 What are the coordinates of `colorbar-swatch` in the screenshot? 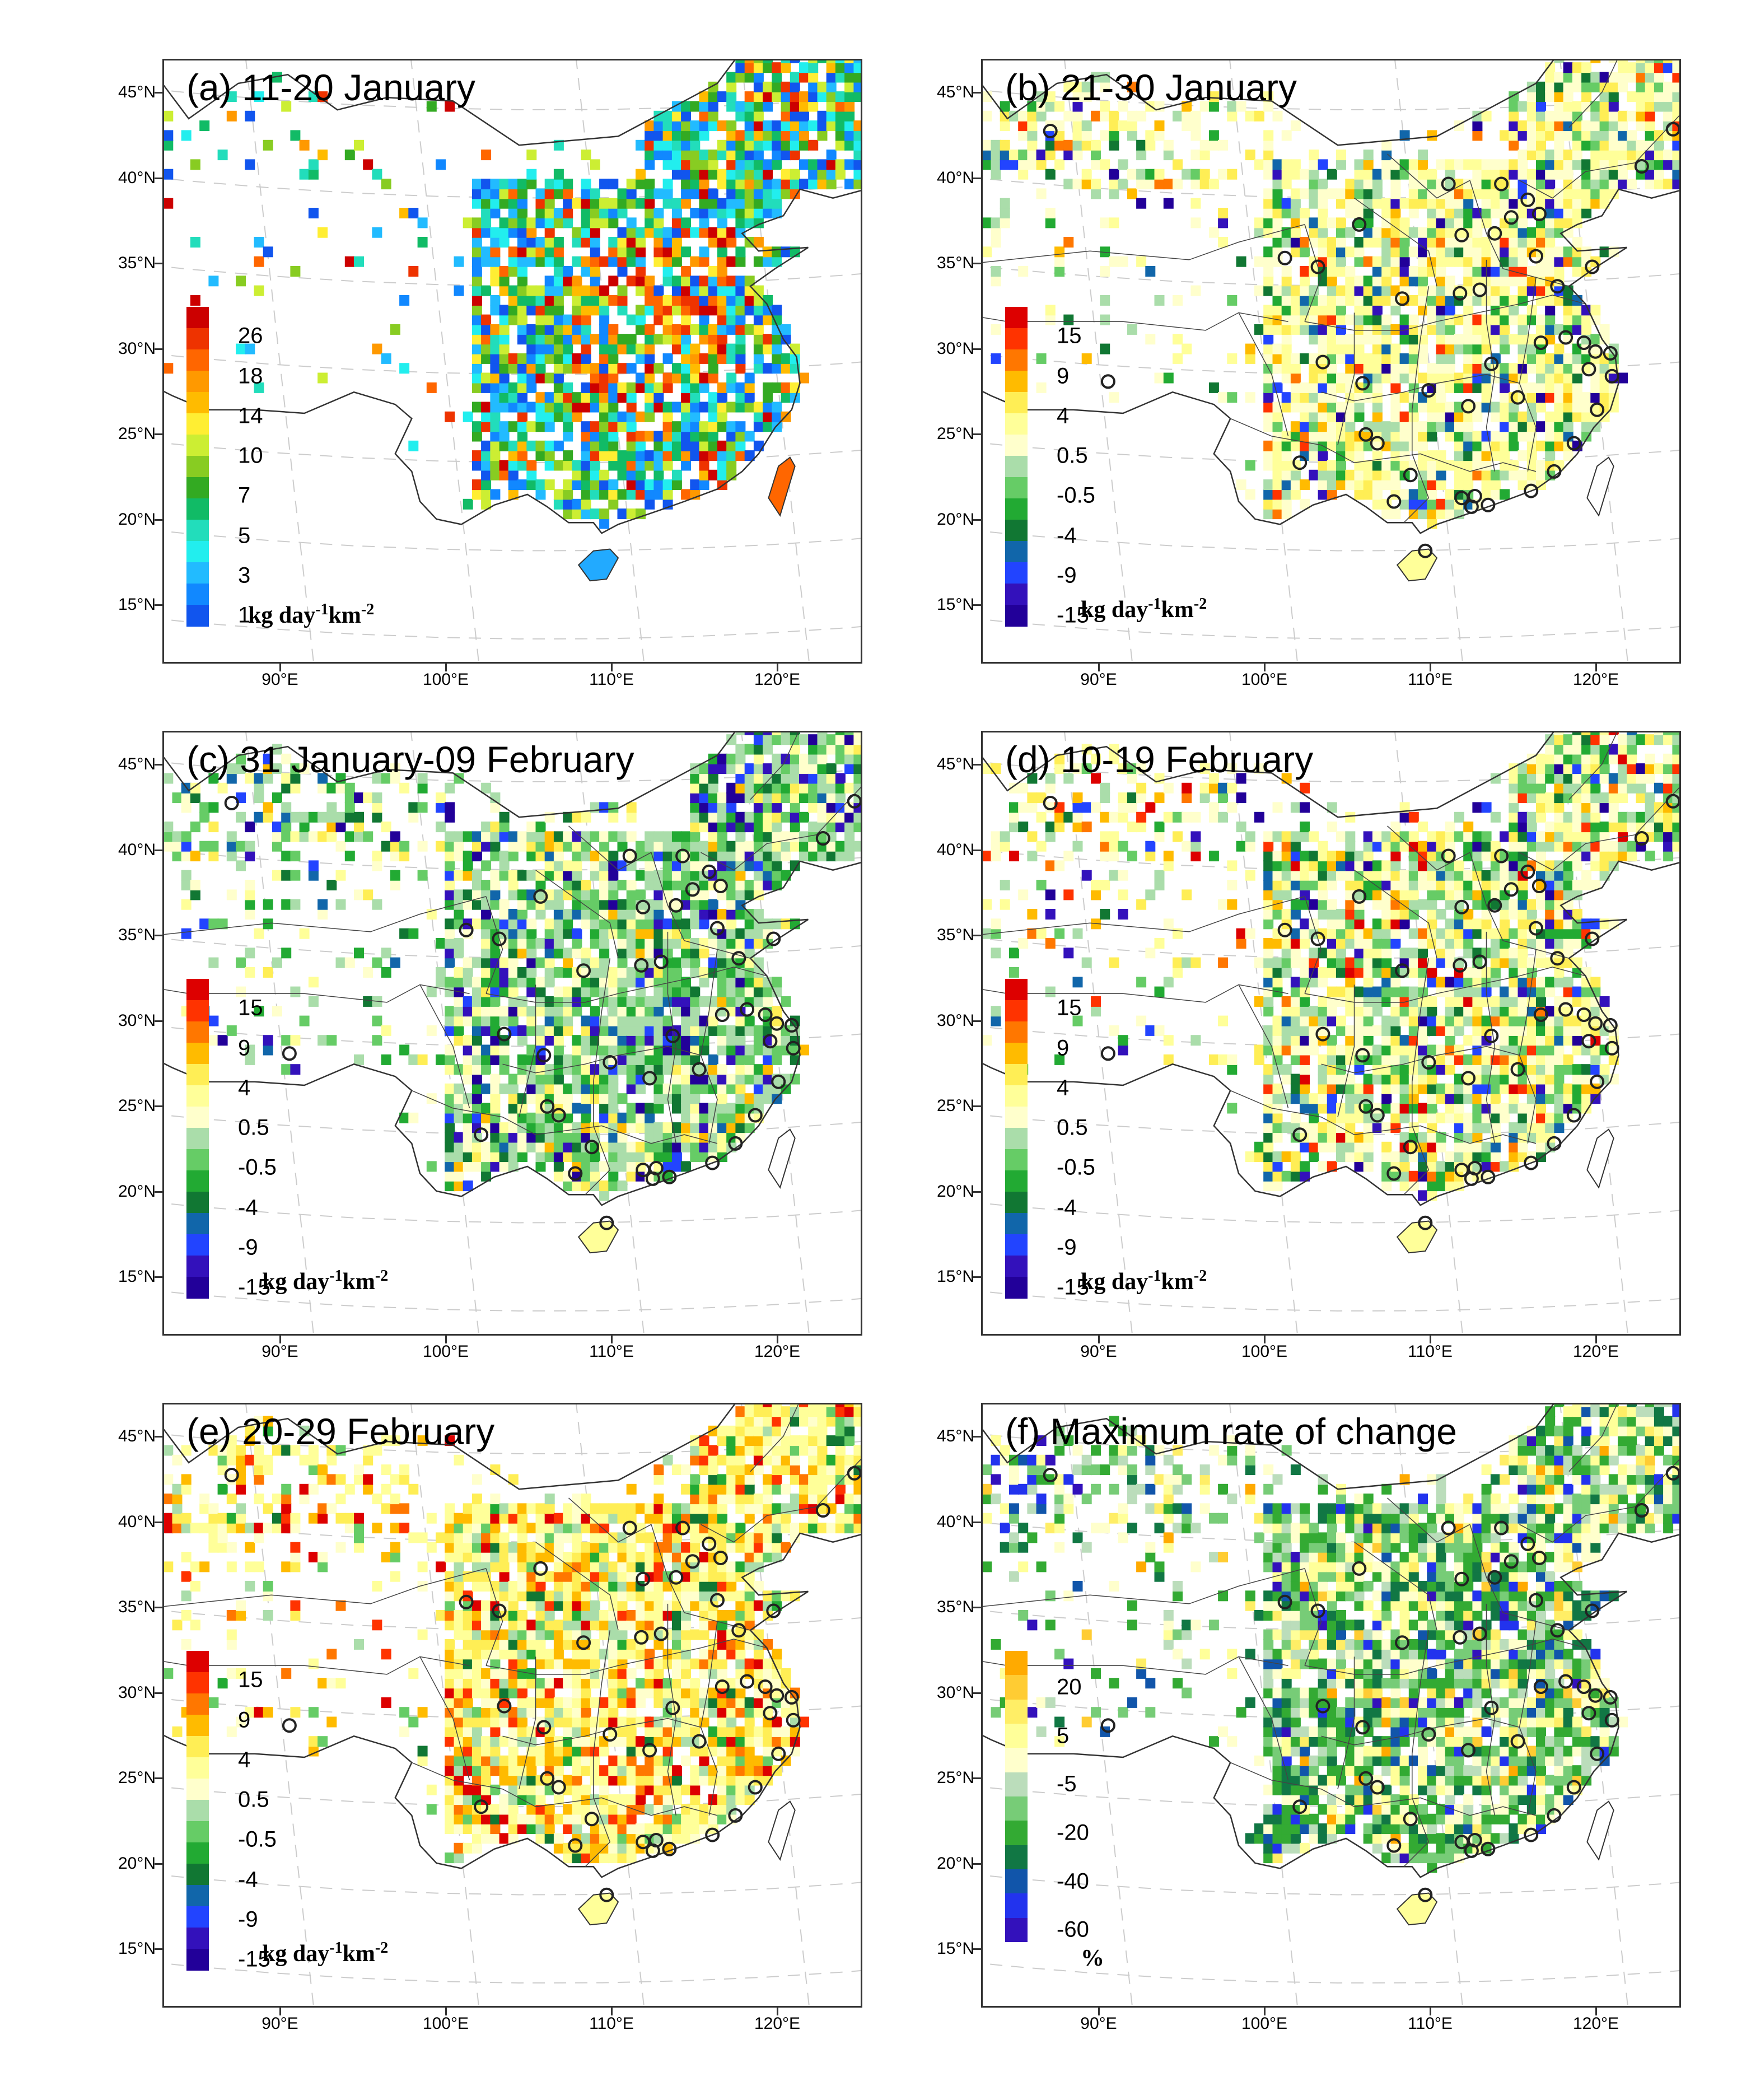 It's located at (197, 360).